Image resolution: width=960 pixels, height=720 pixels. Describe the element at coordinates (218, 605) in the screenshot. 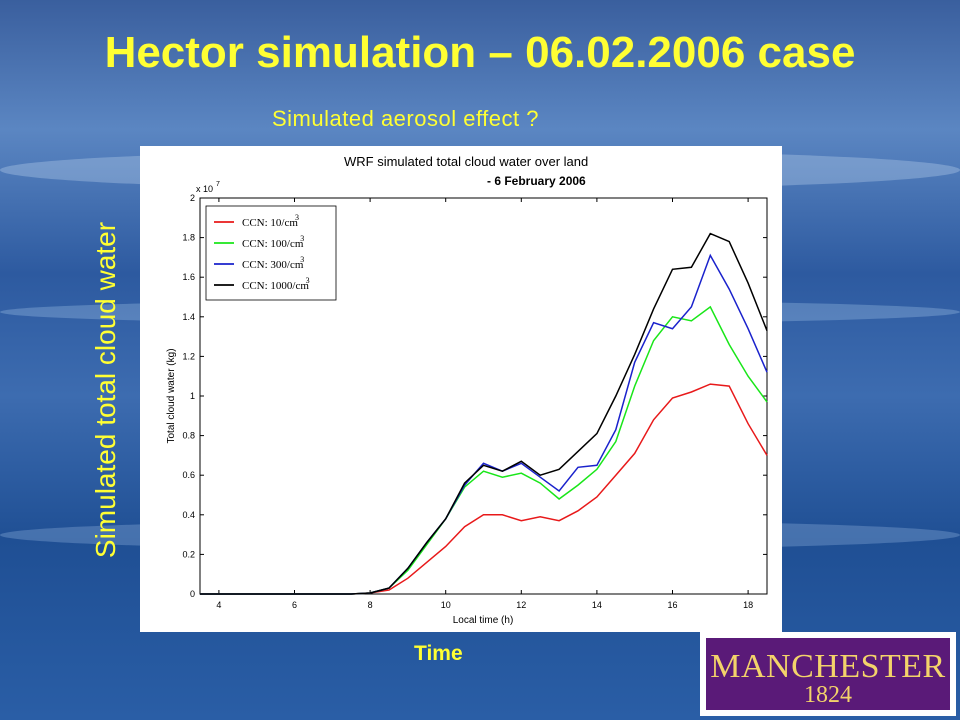

I see `x-tick-label: 4` at that location.